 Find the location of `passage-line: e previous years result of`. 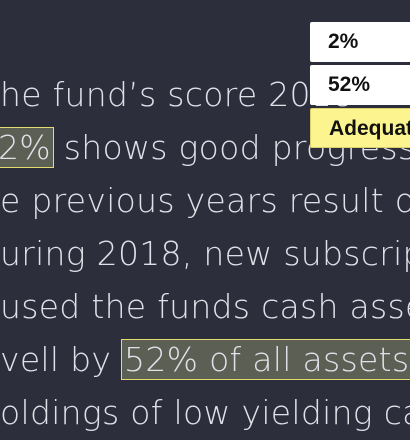

passage-line: e previous years result of is located at coordinates (205, 200).